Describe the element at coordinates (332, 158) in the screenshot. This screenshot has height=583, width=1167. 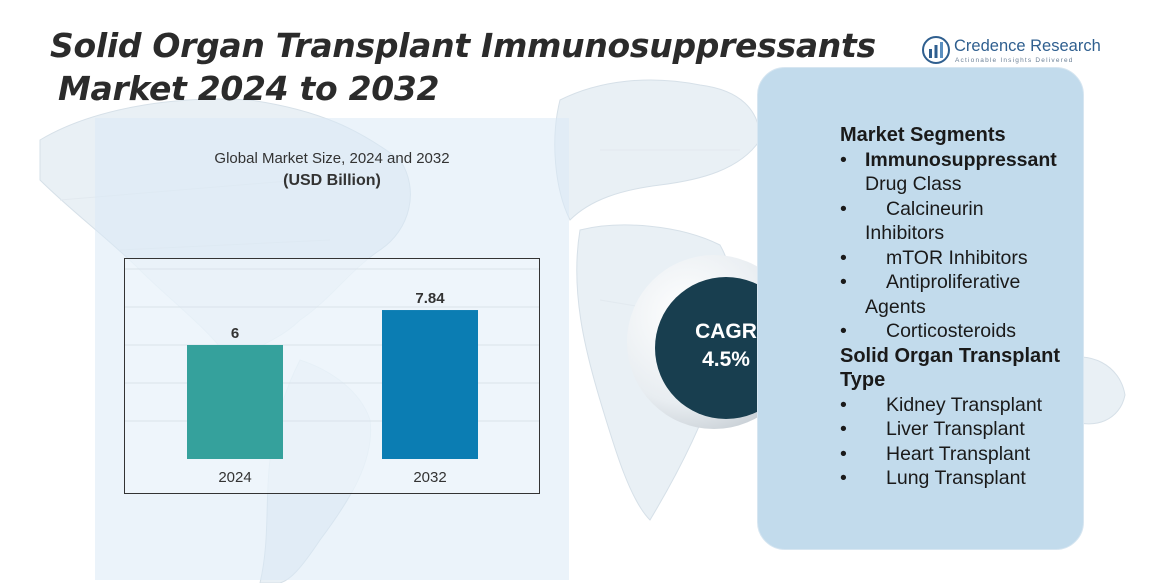
I see `chart-title: Global Market Size, 2024 and 2032` at that location.